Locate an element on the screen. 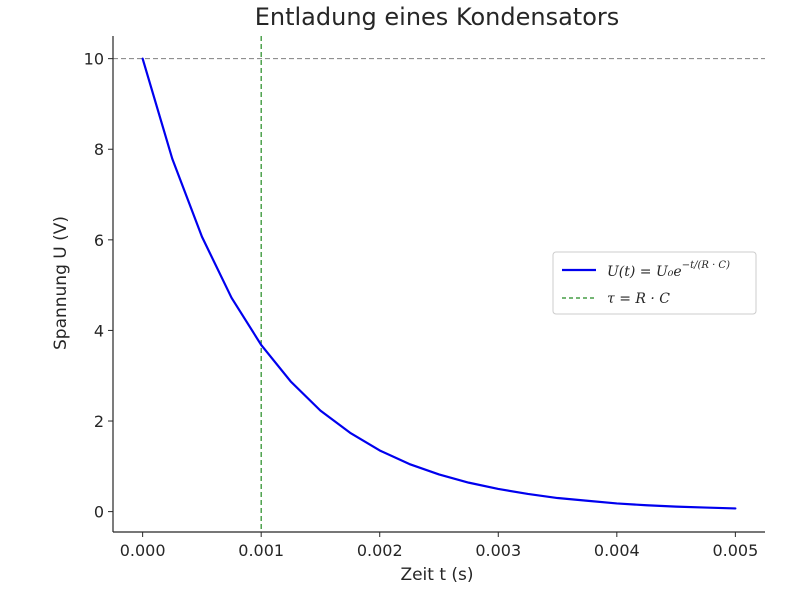  y-tick-label: 6 is located at coordinates (99, 240).